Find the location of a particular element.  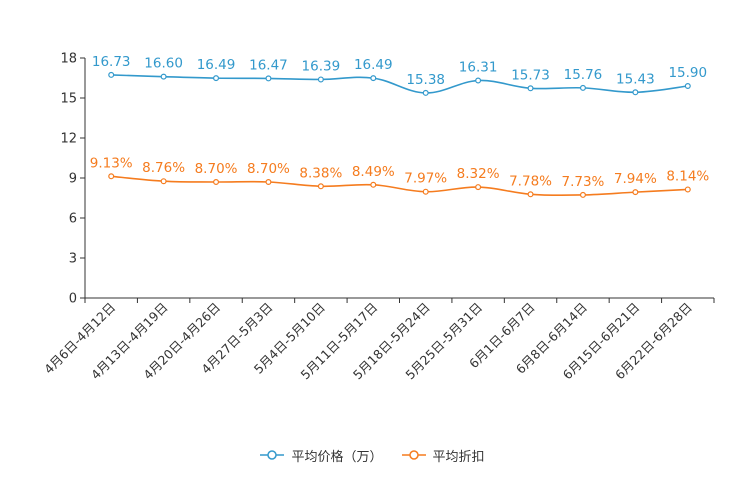

legend-marker-price-icon is located at coordinates (272, 455).